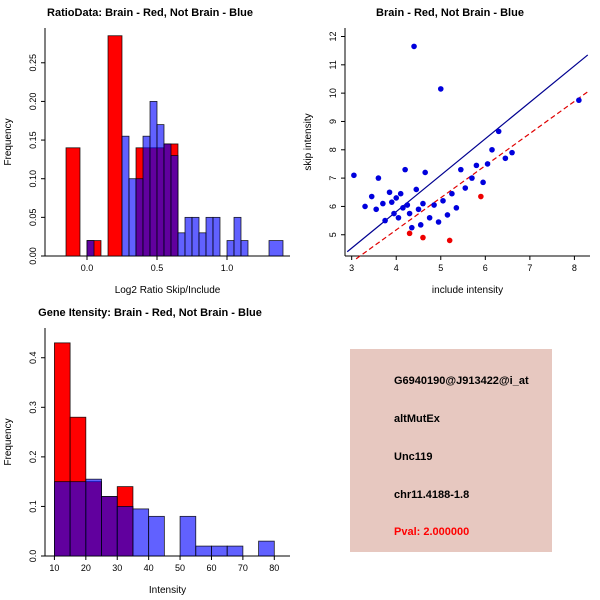 The image size is (600, 600). Describe the element at coordinates (33, 140) in the screenshot. I see `svg-text: 0.15` at that location.